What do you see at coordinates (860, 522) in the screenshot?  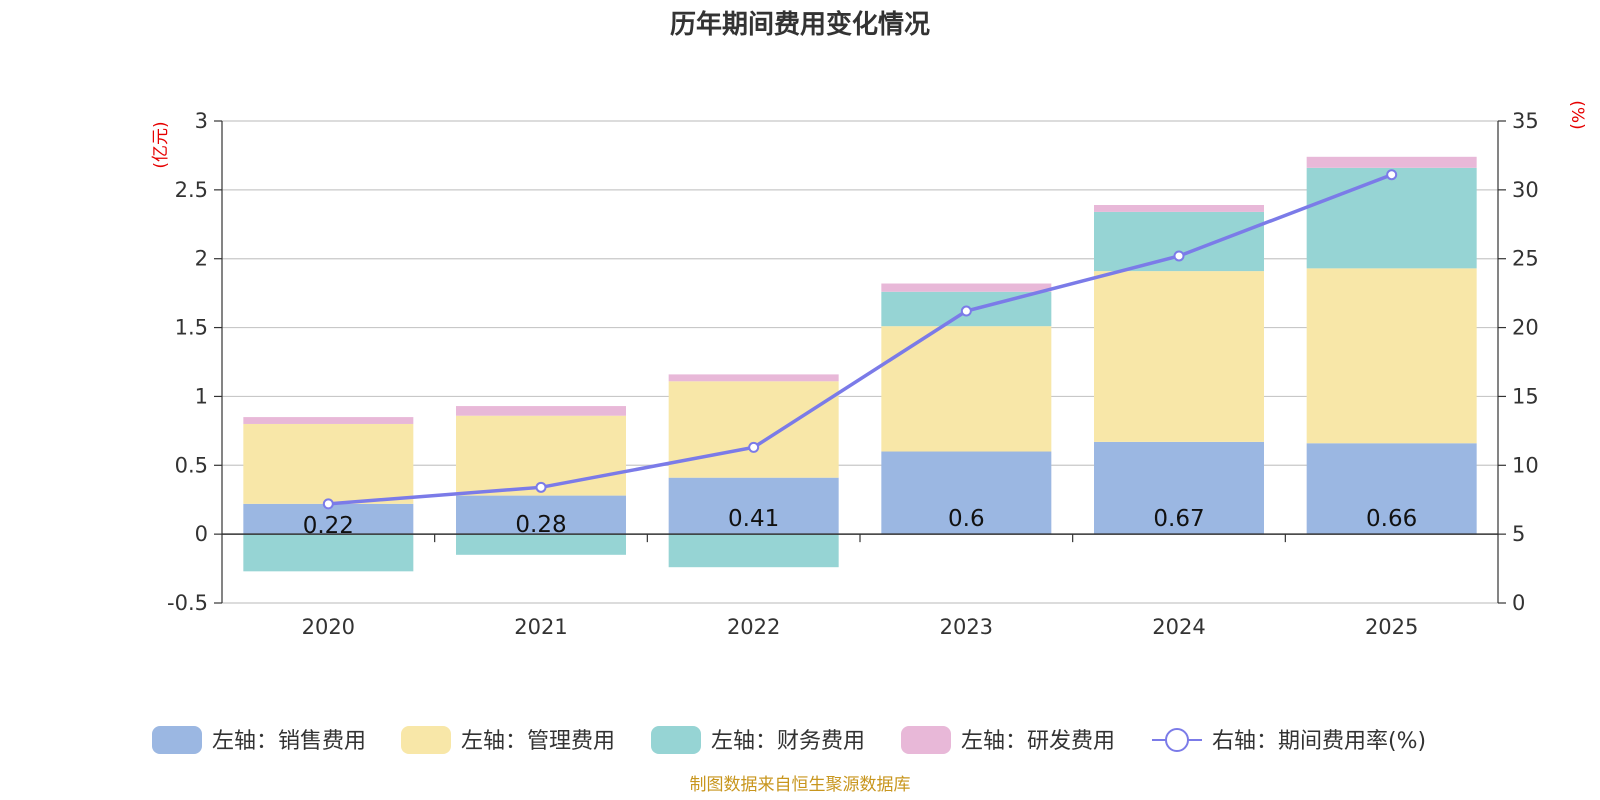 I see `data-labels: 0.22 0.28 0.41 0.6 0.67 0.66` at bounding box center [860, 522].